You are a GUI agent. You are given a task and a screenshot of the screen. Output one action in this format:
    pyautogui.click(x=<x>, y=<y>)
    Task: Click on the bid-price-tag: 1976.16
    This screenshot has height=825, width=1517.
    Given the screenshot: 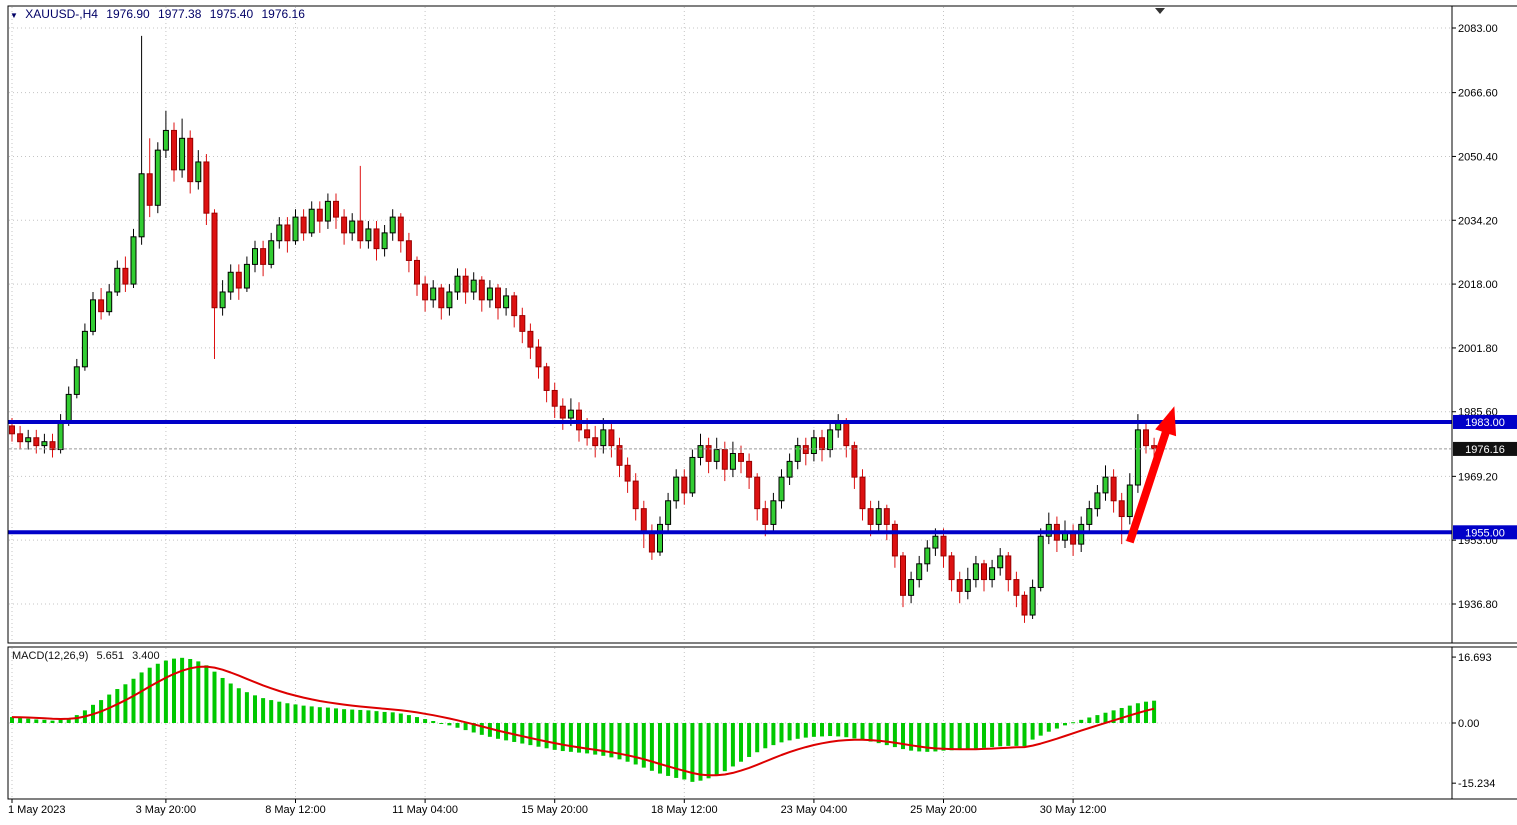 What is the action you would take?
    pyautogui.click(x=1485, y=448)
    